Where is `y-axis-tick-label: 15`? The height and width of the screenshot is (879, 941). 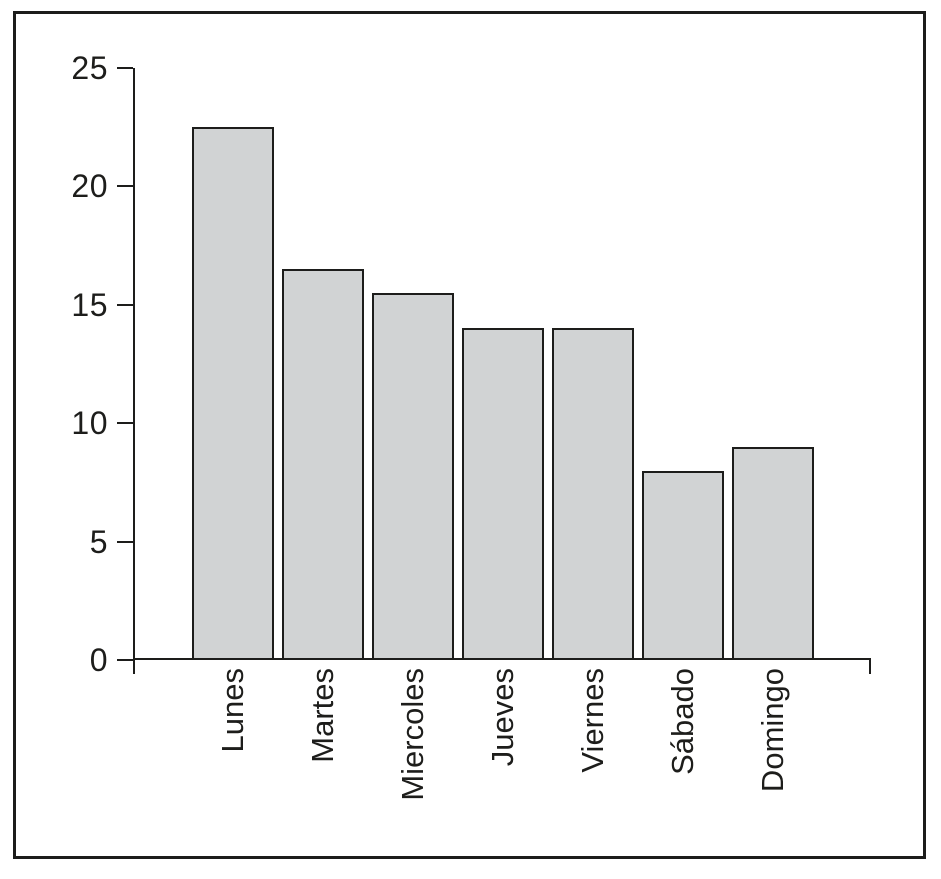
y-axis-tick-label: 15 is located at coordinates (89, 305).